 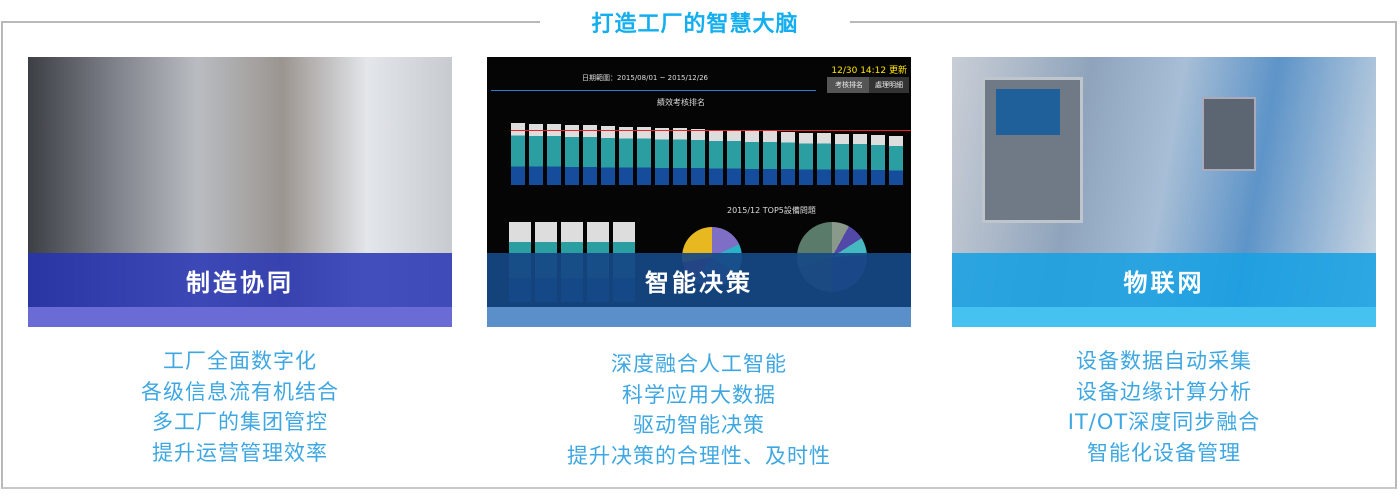 What do you see at coordinates (711, 130) in the screenshot?
I see `average-line` at bounding box center [711, 130].